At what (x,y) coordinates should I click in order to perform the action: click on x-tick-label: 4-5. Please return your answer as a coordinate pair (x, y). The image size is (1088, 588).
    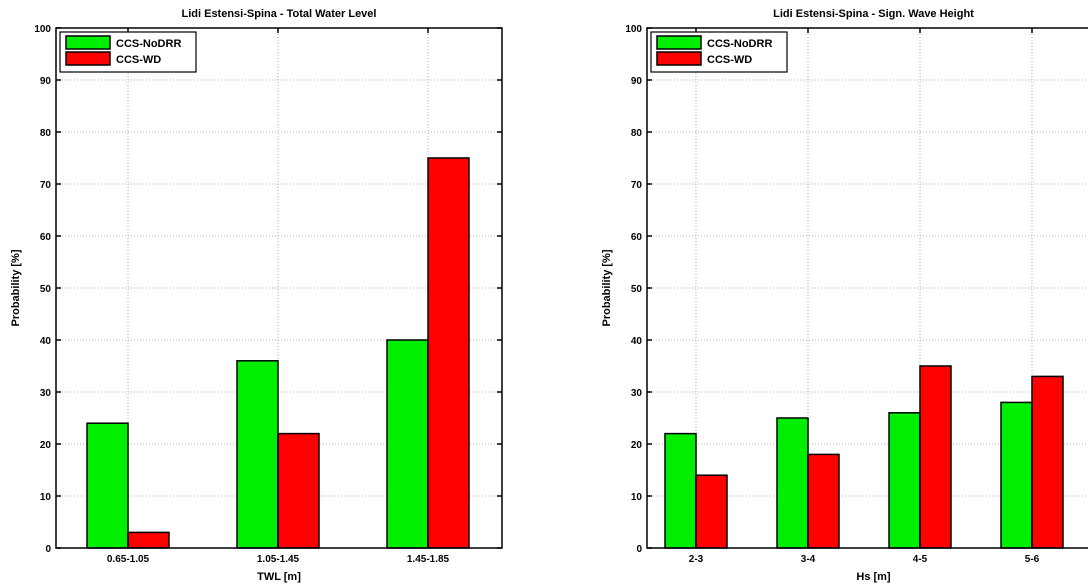
    Looking at the image, I should click on (920, 559).